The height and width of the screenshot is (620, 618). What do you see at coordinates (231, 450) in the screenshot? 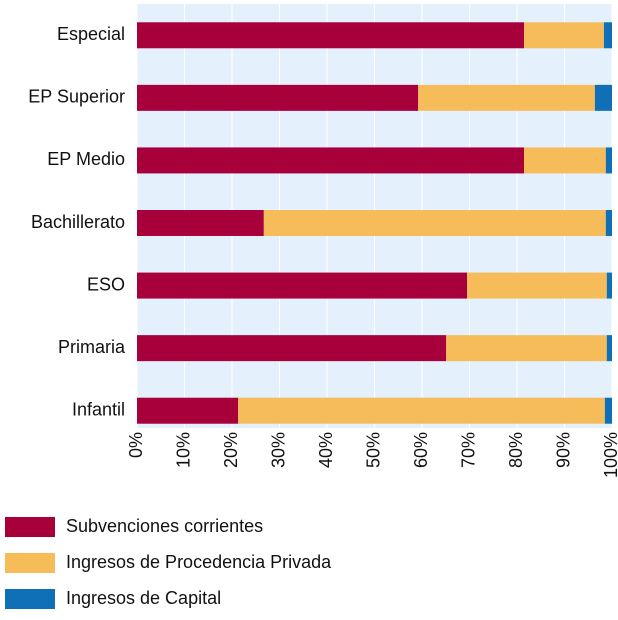
I see `x-tick-label: 20%` at bounding box center [231, 450].